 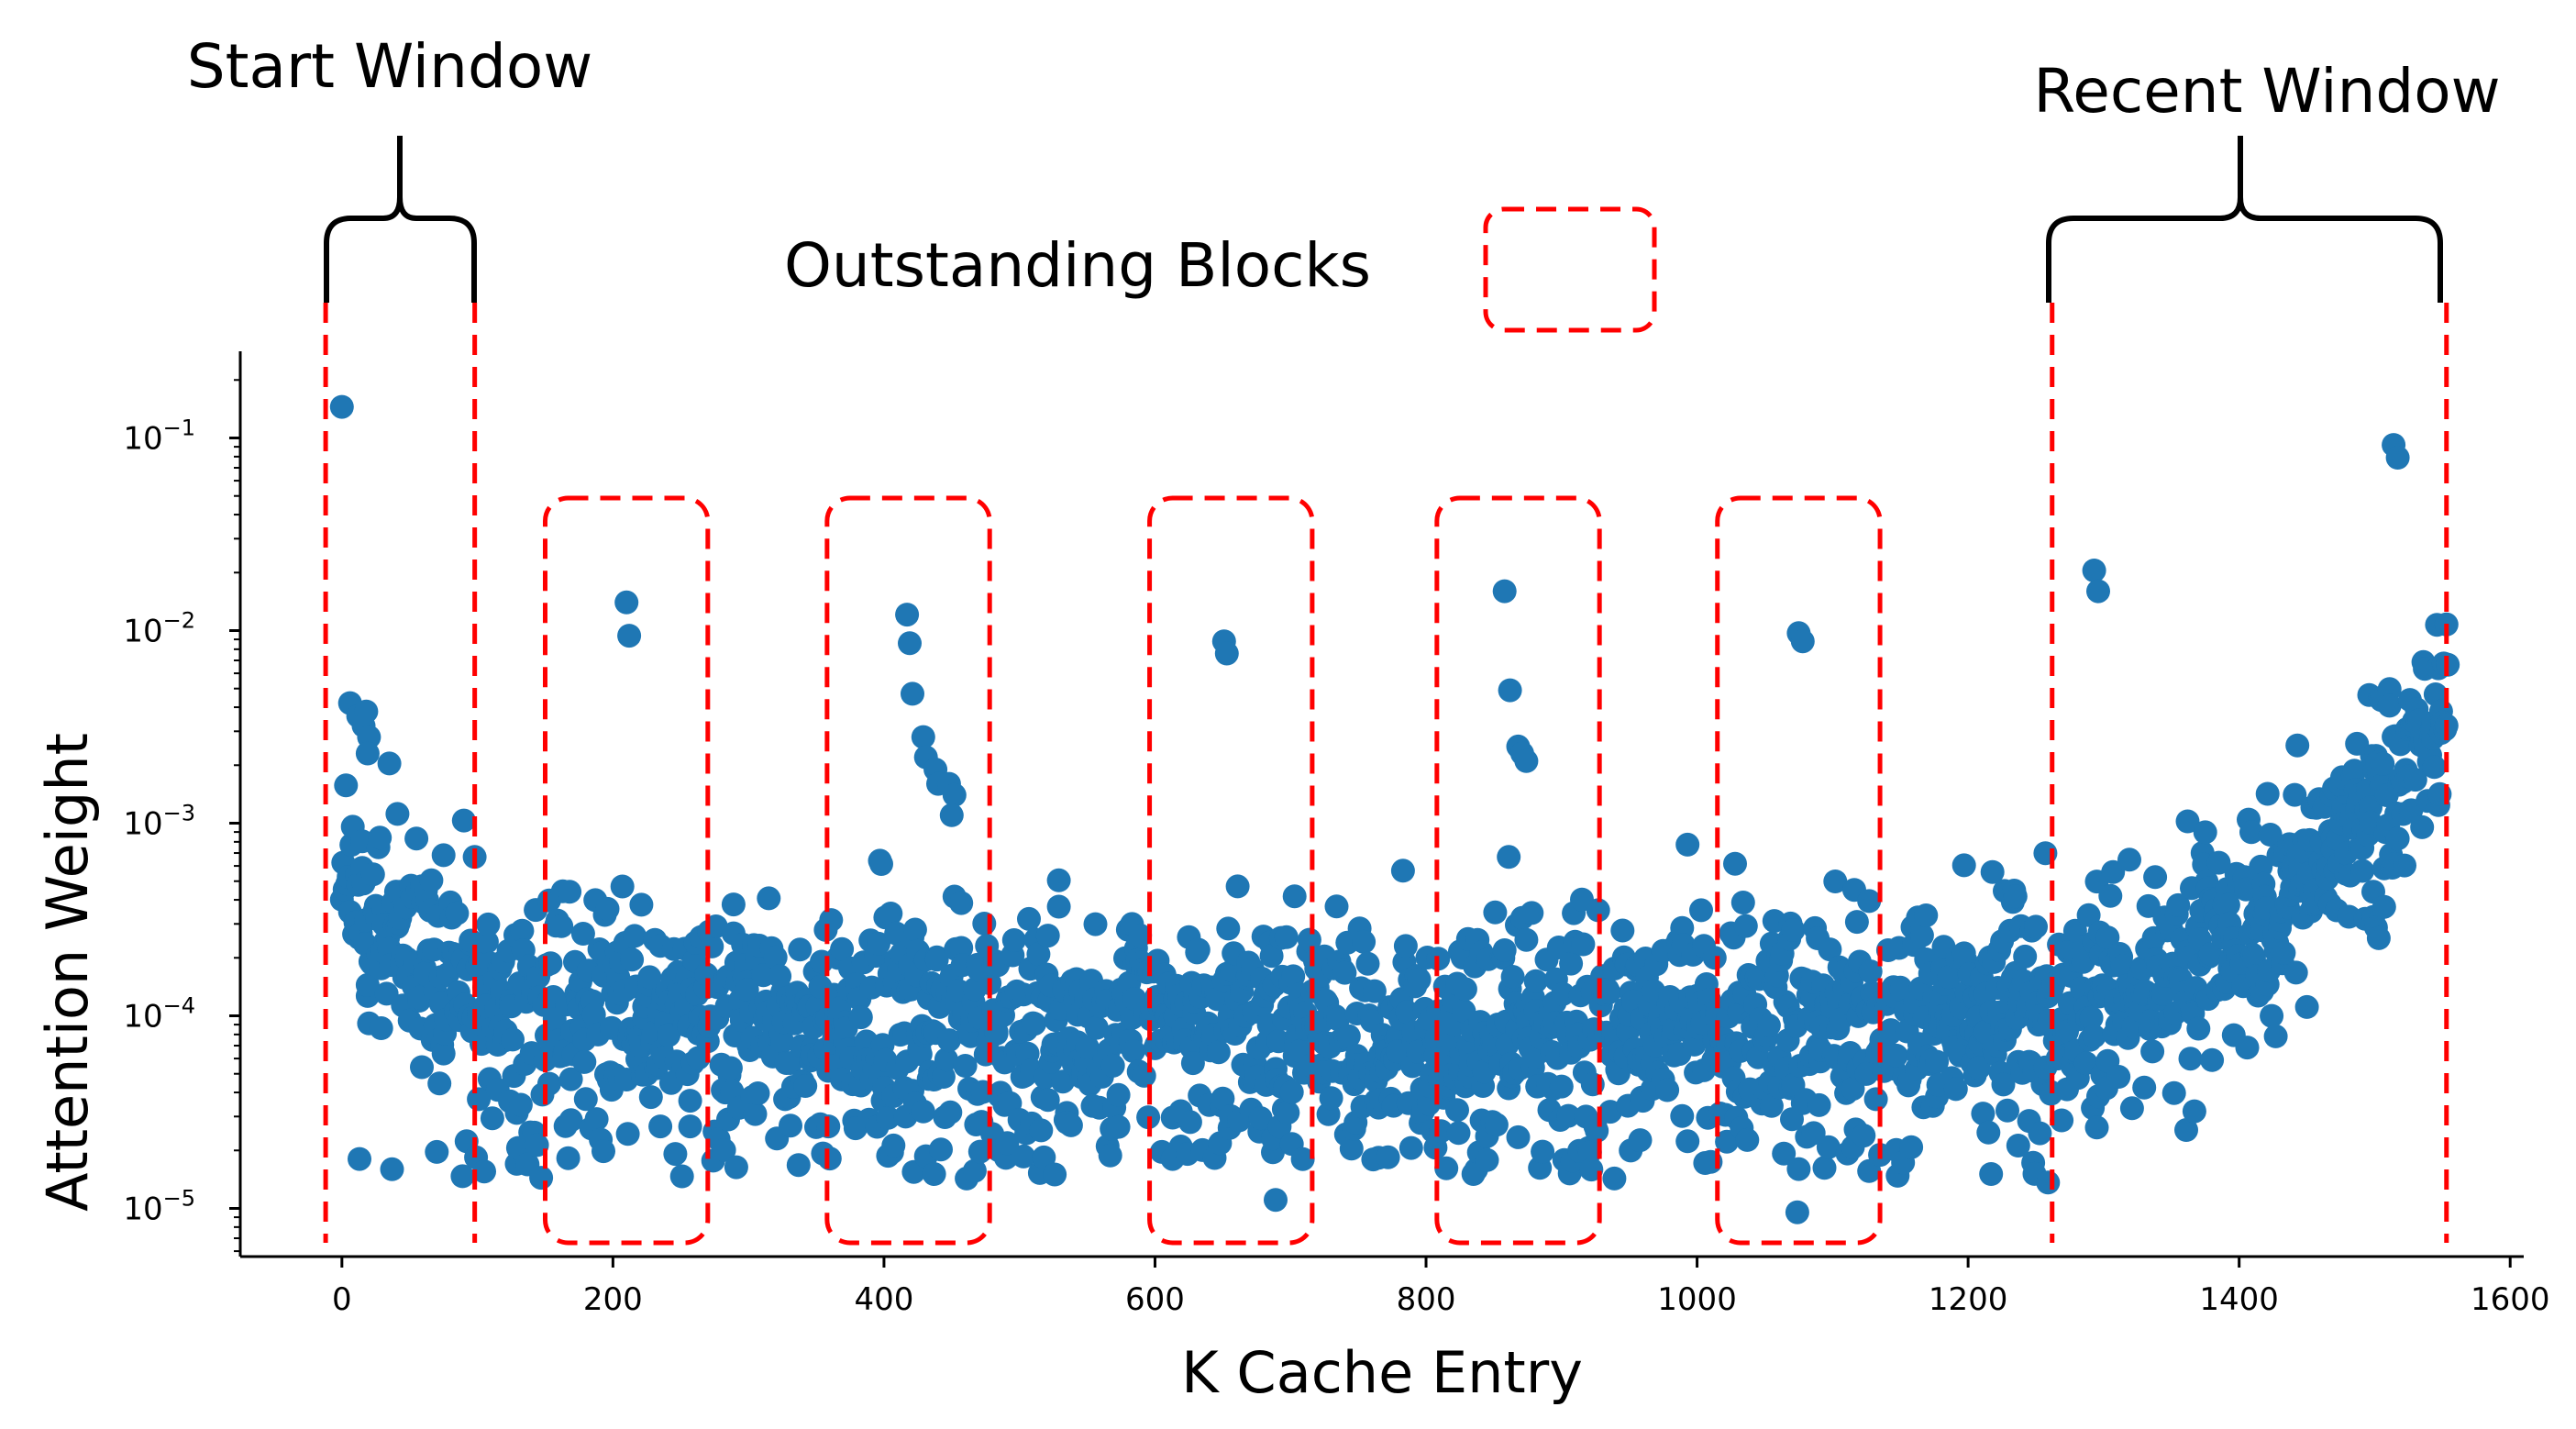 What do you see at coordinates (159, 436) in the screenshot?
I see `y-tick-label: 10⁻¹` at bounding box center [159, 436].